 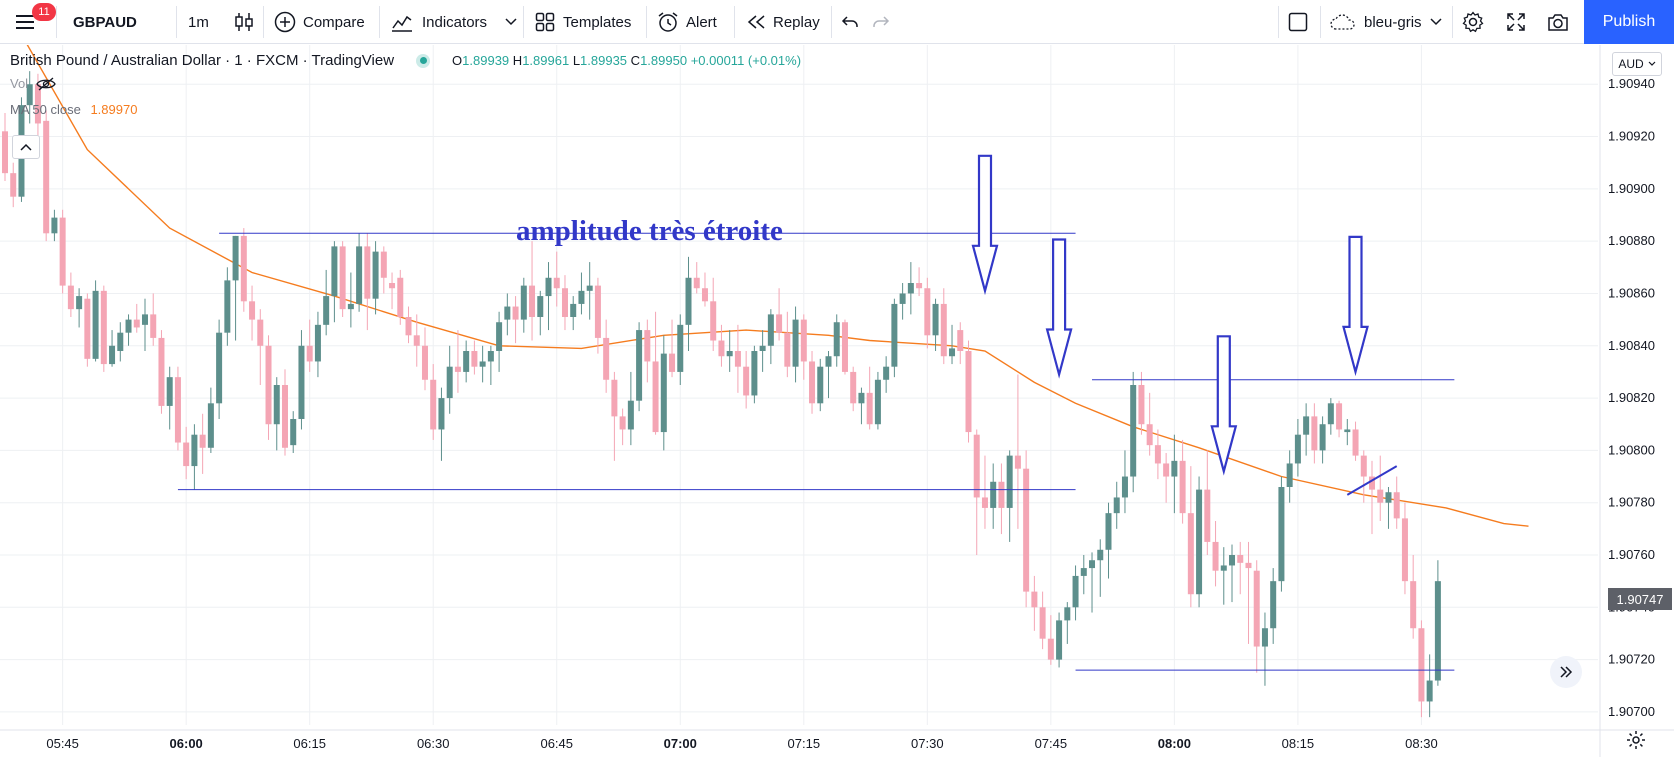 What do you see at coordinates (850, 22) in the screenshot?
I see `undo-button` at bounding box center [850, 22].